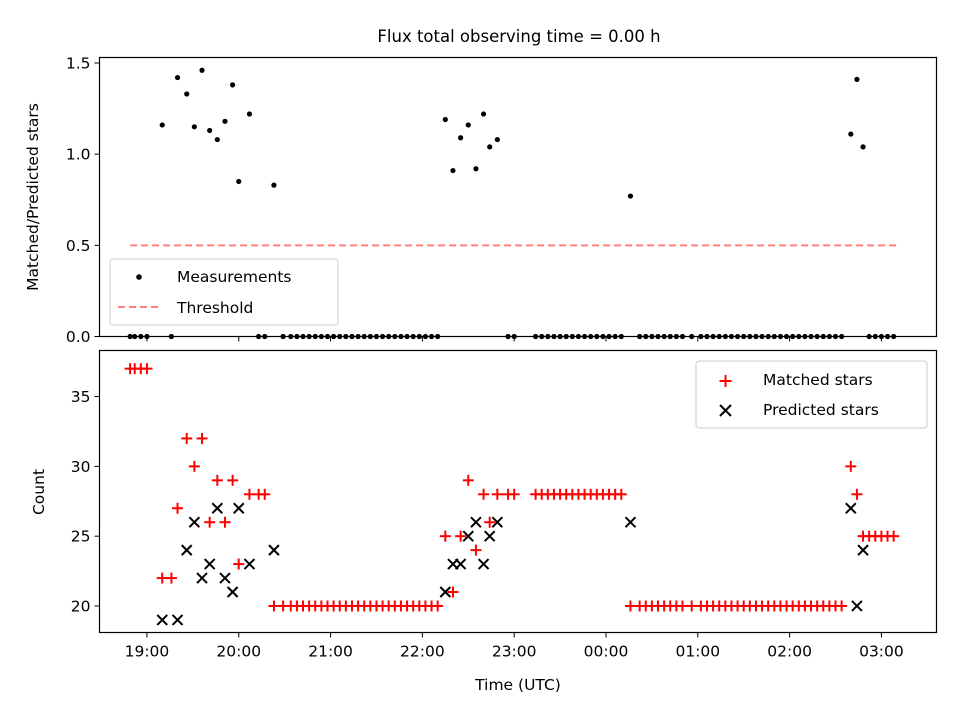  I want to click on legend-label-measurements: Measurements, so click(234, 277).